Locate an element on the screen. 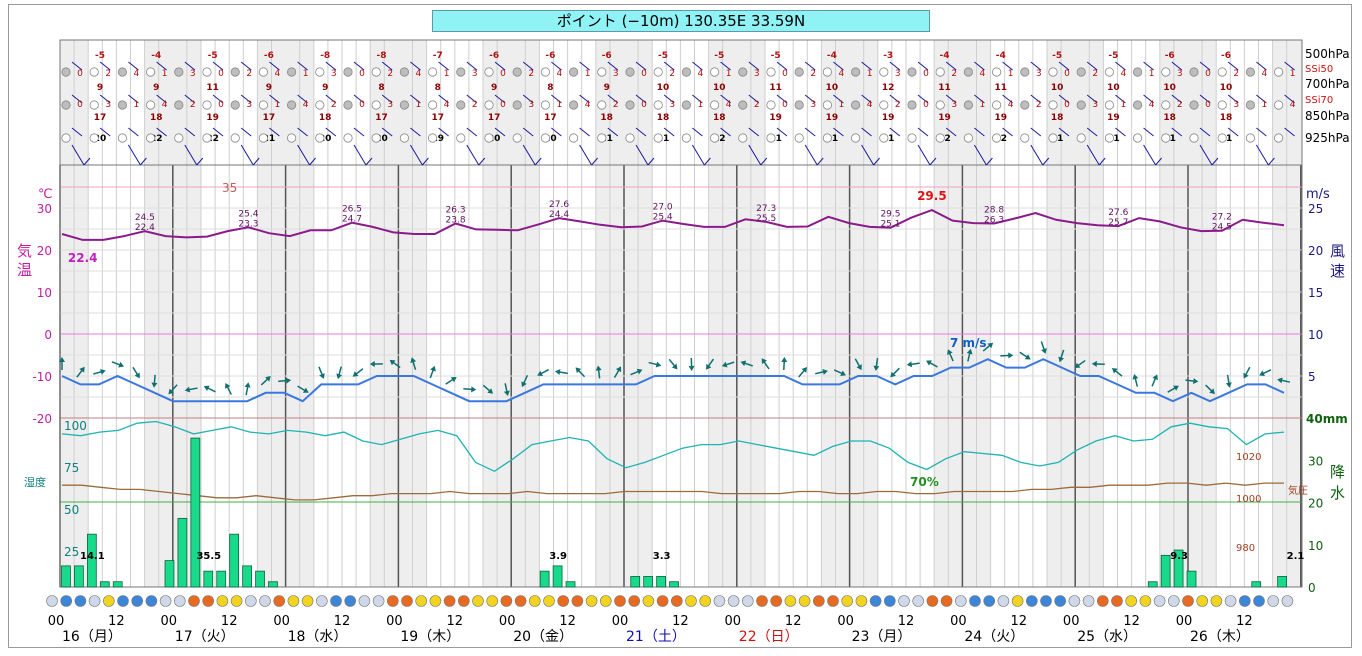  hour-label: 00 is located at coordinates (281, 621).